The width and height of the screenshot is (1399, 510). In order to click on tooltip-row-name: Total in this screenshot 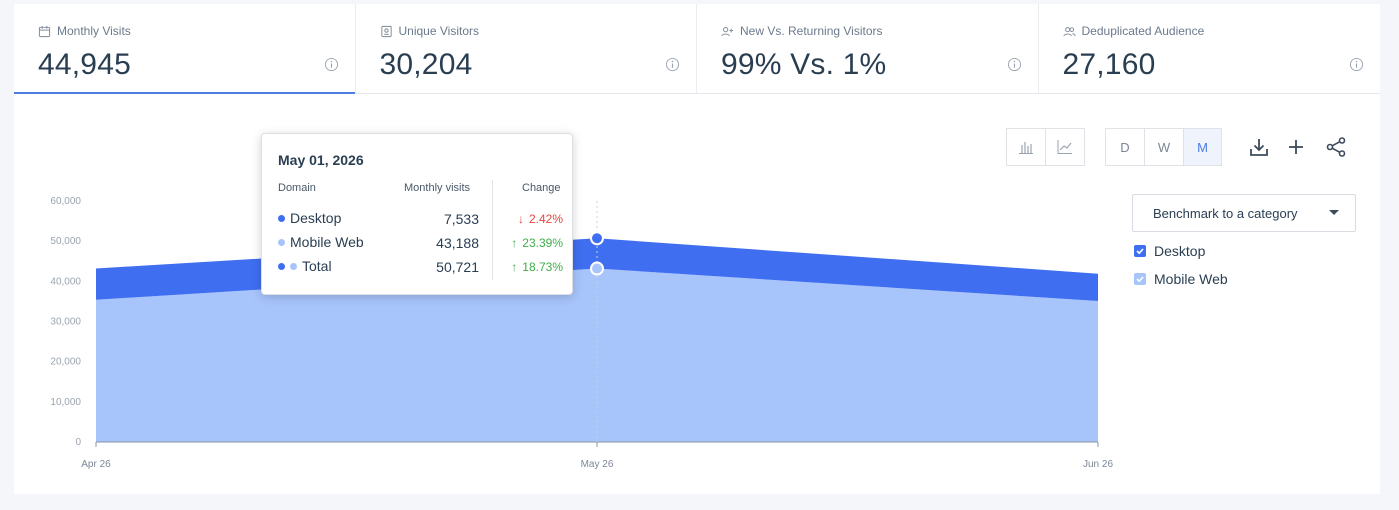, I will do `click(317, 266)`.